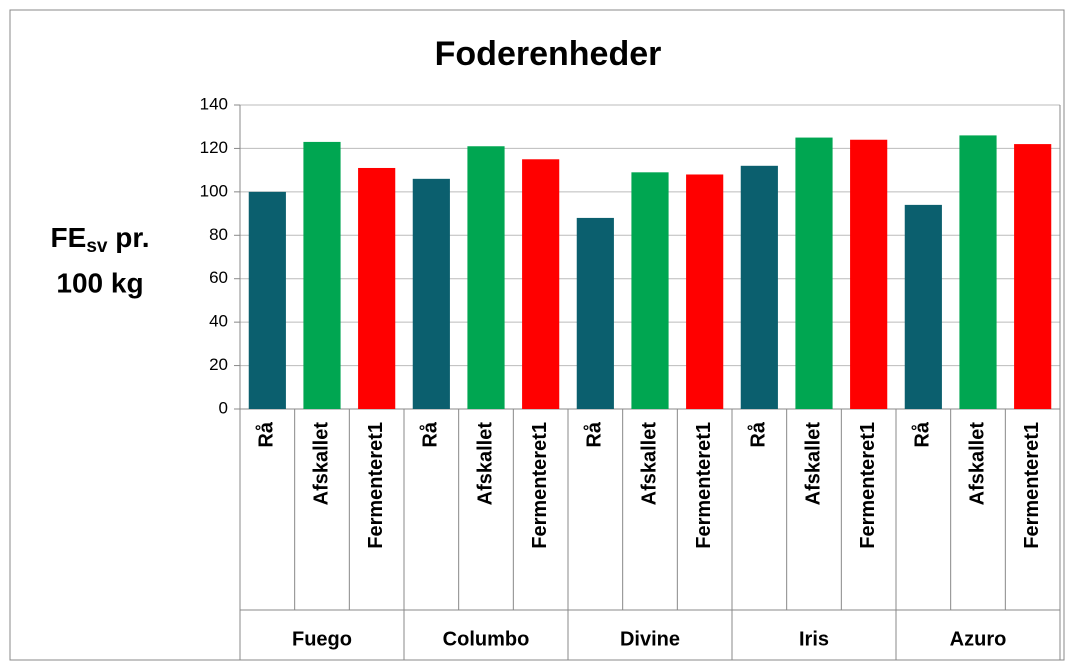  I want to click on y-tick-label: 0, so click(223, 407).